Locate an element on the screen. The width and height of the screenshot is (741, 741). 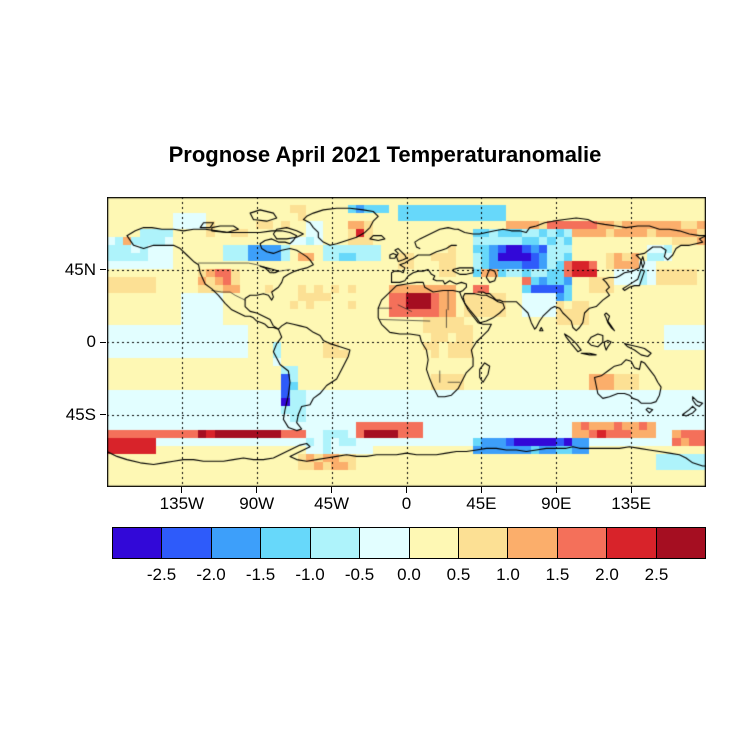
colorbar-labels: -2.5 -2.0 -1.5 -1.0 -0.5 0.0 0.5 1.0 1.5 2.0 2.5 is located at coordinates (409, 576).